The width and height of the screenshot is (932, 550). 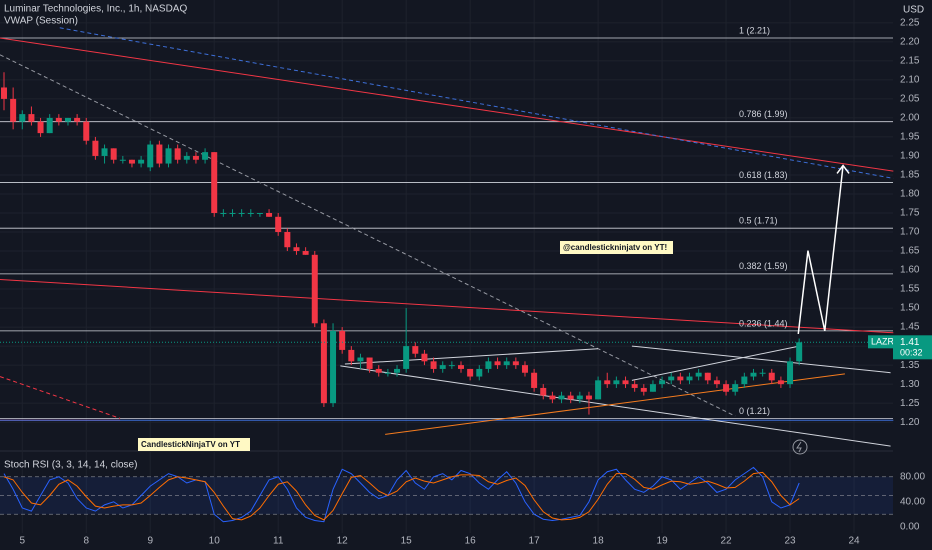 I want to click on y-tick-label: 1.50, so click(x=910, y=308).